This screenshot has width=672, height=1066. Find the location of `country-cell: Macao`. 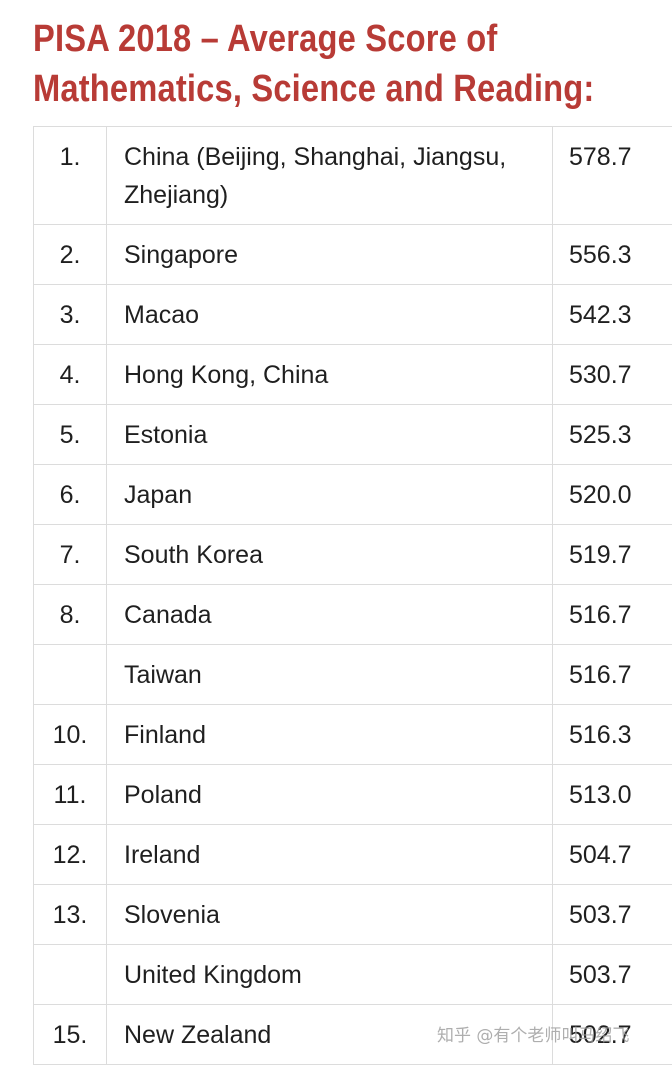

country-cell: Macao is located at coordinates (329, 314).